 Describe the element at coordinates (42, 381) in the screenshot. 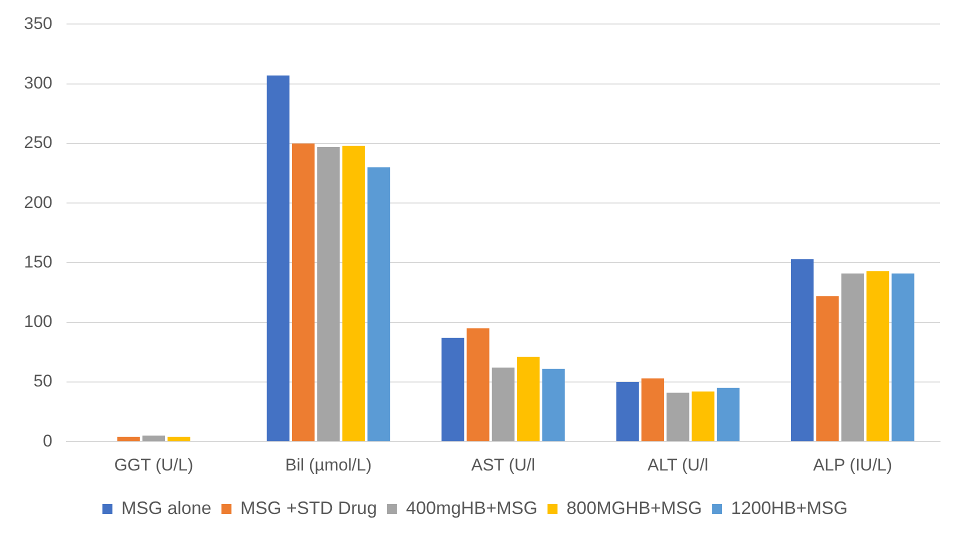

I see `y-tick-label: 50` at that location.